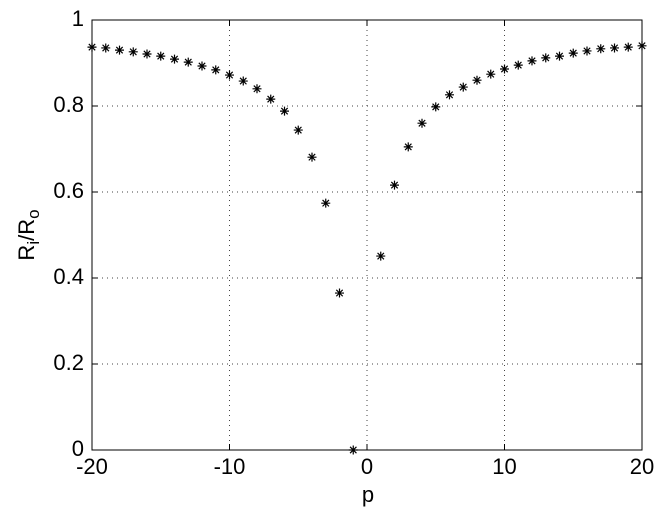 This screenshot has width=664, height=516. Describe the element at coordinates (33, 243) in the screenshot. I see `y-label-sub: i` at that location.